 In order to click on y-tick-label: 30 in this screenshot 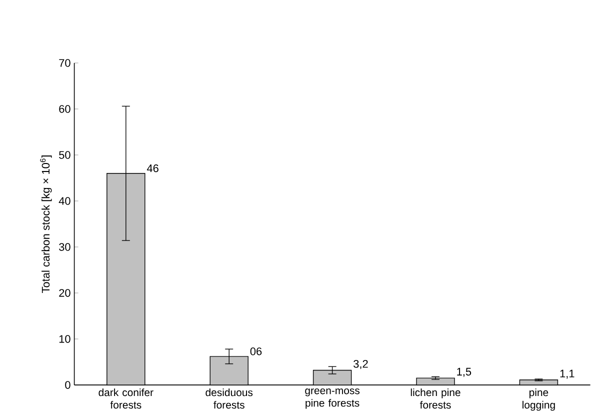, I will do `click(64, 247)`.